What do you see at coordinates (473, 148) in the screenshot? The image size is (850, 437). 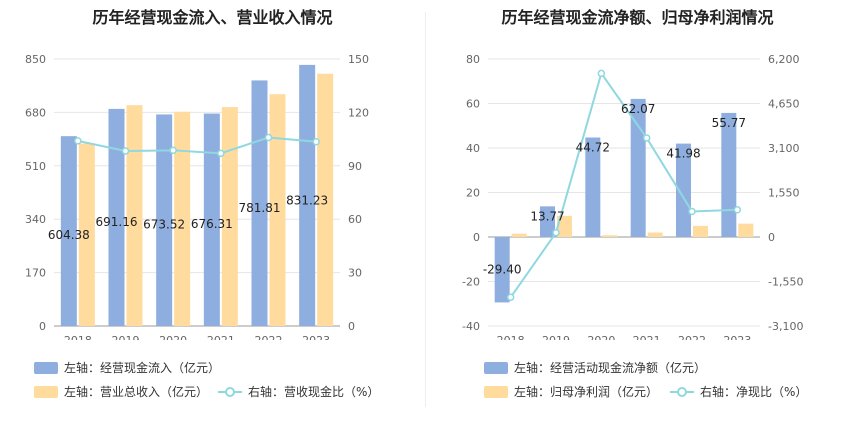 I see `y-left-tick-label: 40` at bounding box center [473, 148].